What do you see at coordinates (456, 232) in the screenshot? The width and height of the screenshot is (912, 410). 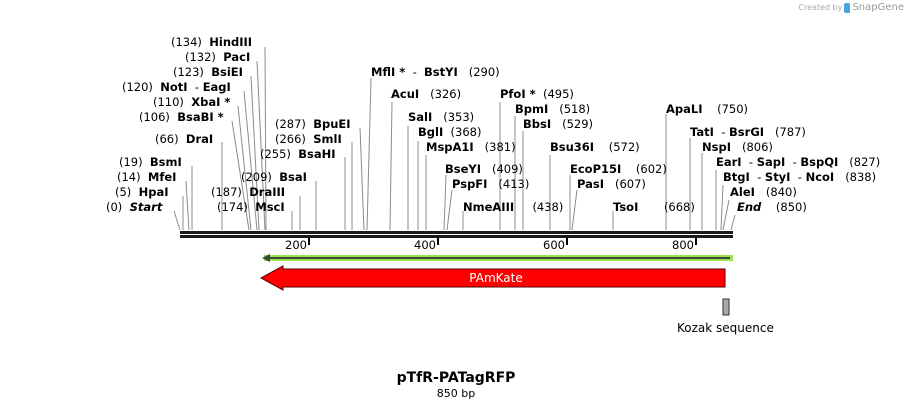 I see `backbone-top-strand` at bounding box center [456, 232].